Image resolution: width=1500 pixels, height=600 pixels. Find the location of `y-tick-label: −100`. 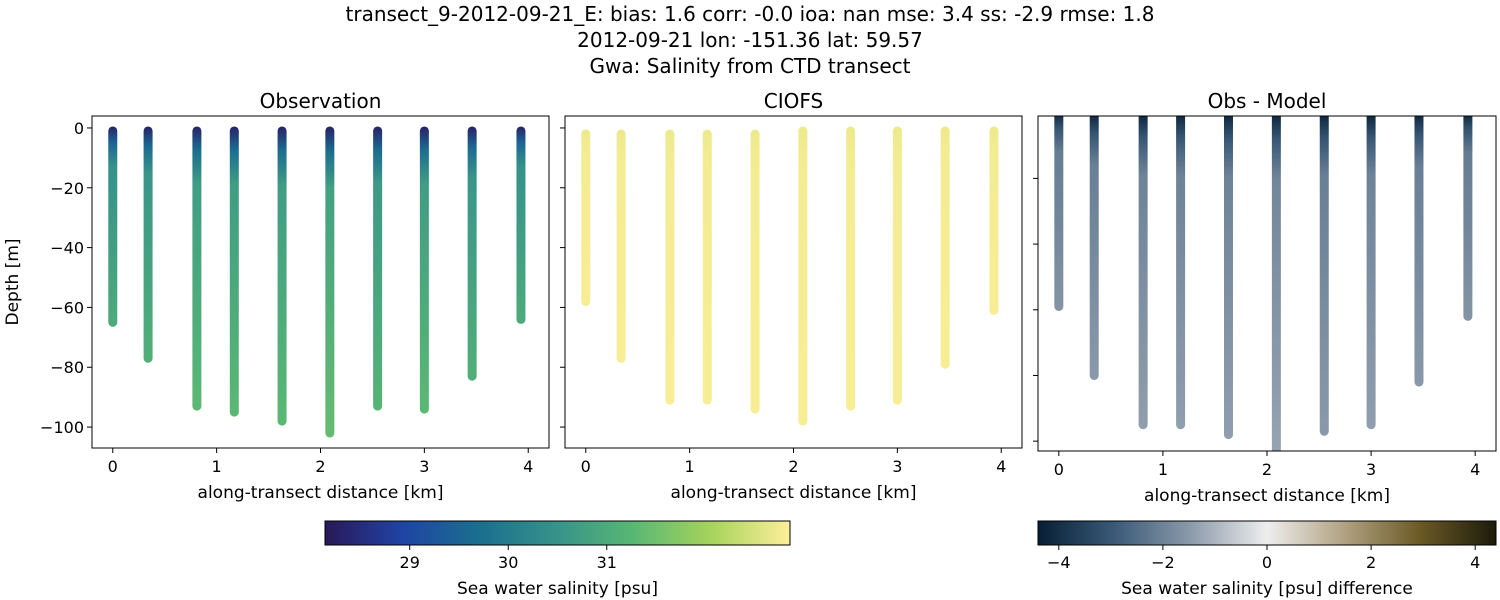

y-tick-label: −100 is located at coordinates (62, 427).